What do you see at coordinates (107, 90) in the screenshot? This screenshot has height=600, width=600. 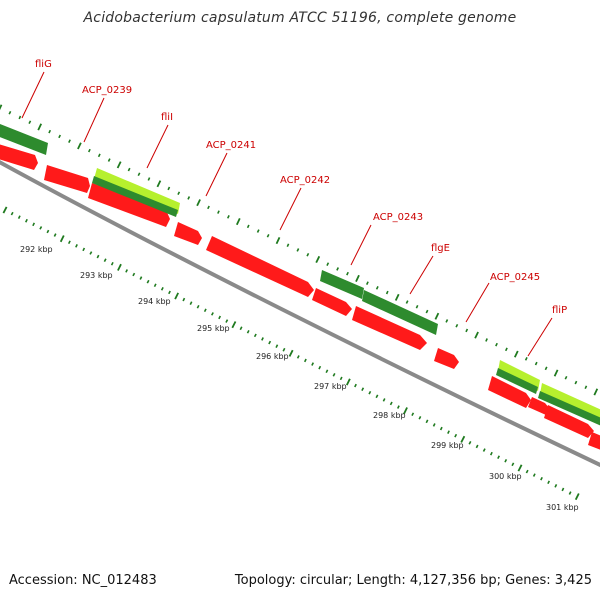 I see `gene-label: ACP_0239` at bounding box center [107, 90].